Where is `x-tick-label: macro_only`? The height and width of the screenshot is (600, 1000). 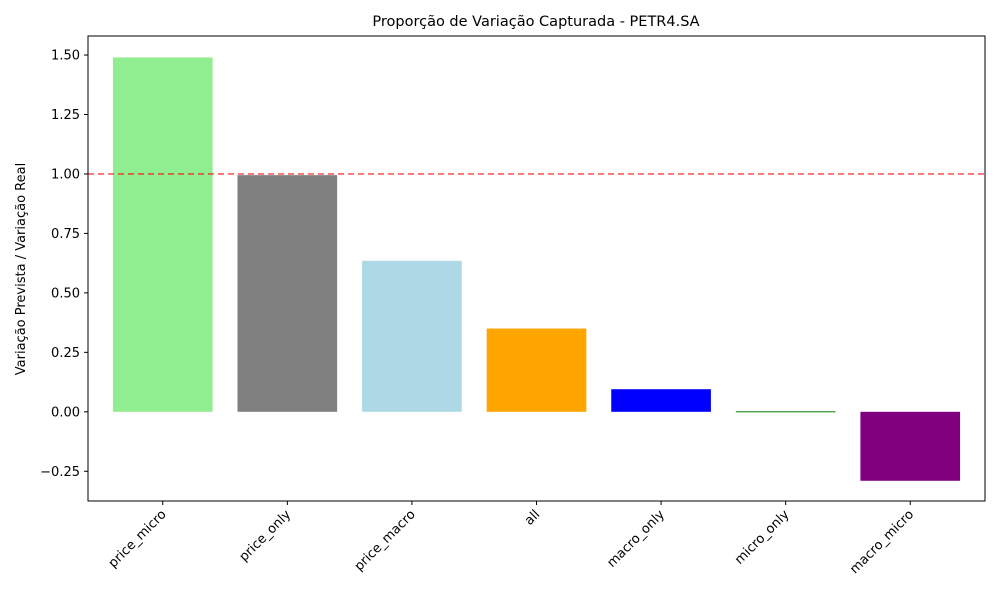
x-tick-label: macro_only is located at coordinates (636, 539).